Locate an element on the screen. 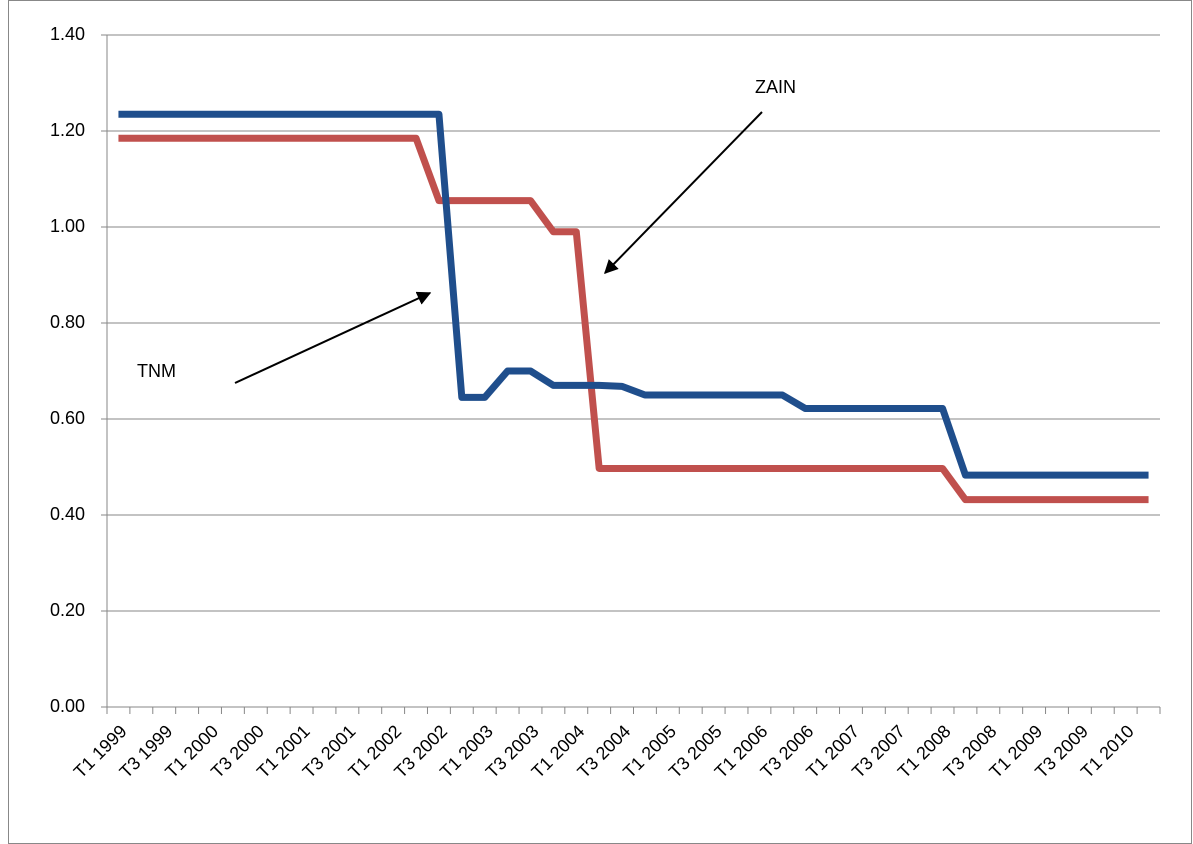  y-tick-label: 1.20 is located at coordinates (67, 130).